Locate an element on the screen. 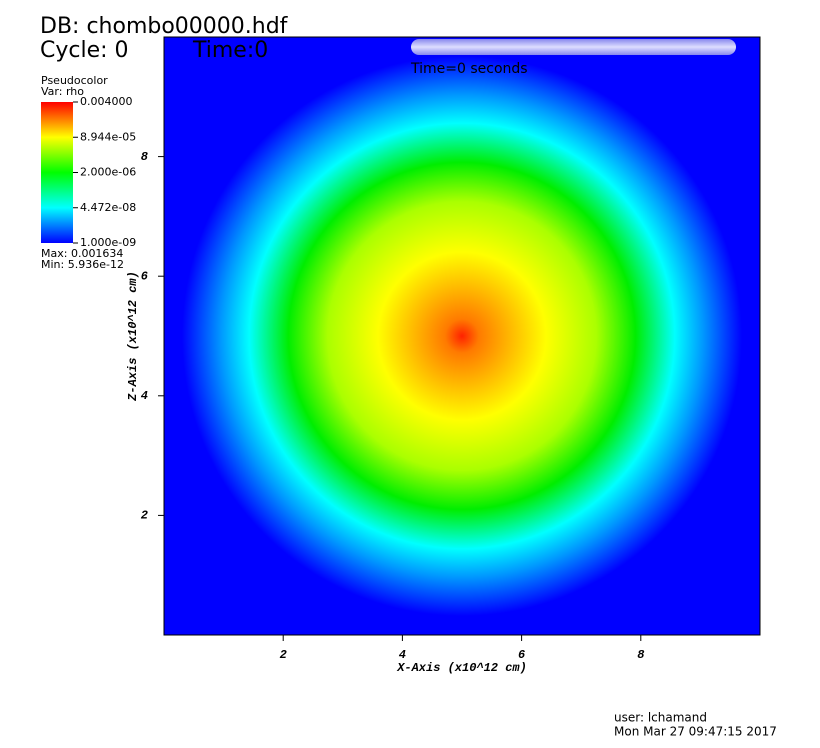 The width and height of the screenshot is (820, 748). legend-min: Min: 5.936e-12 is located at coordinates (82, 264).